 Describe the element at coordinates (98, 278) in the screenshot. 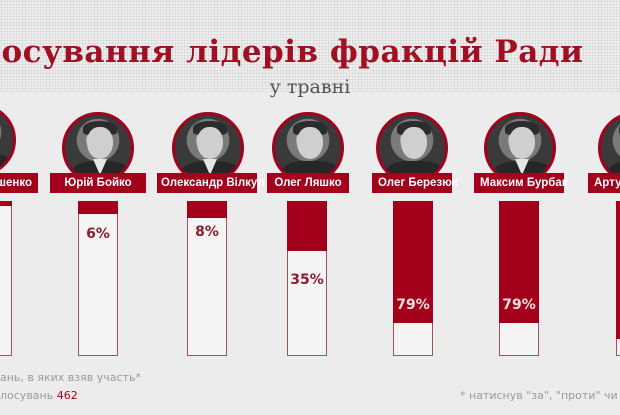

I see `bar-boyko: 6%` at that location.